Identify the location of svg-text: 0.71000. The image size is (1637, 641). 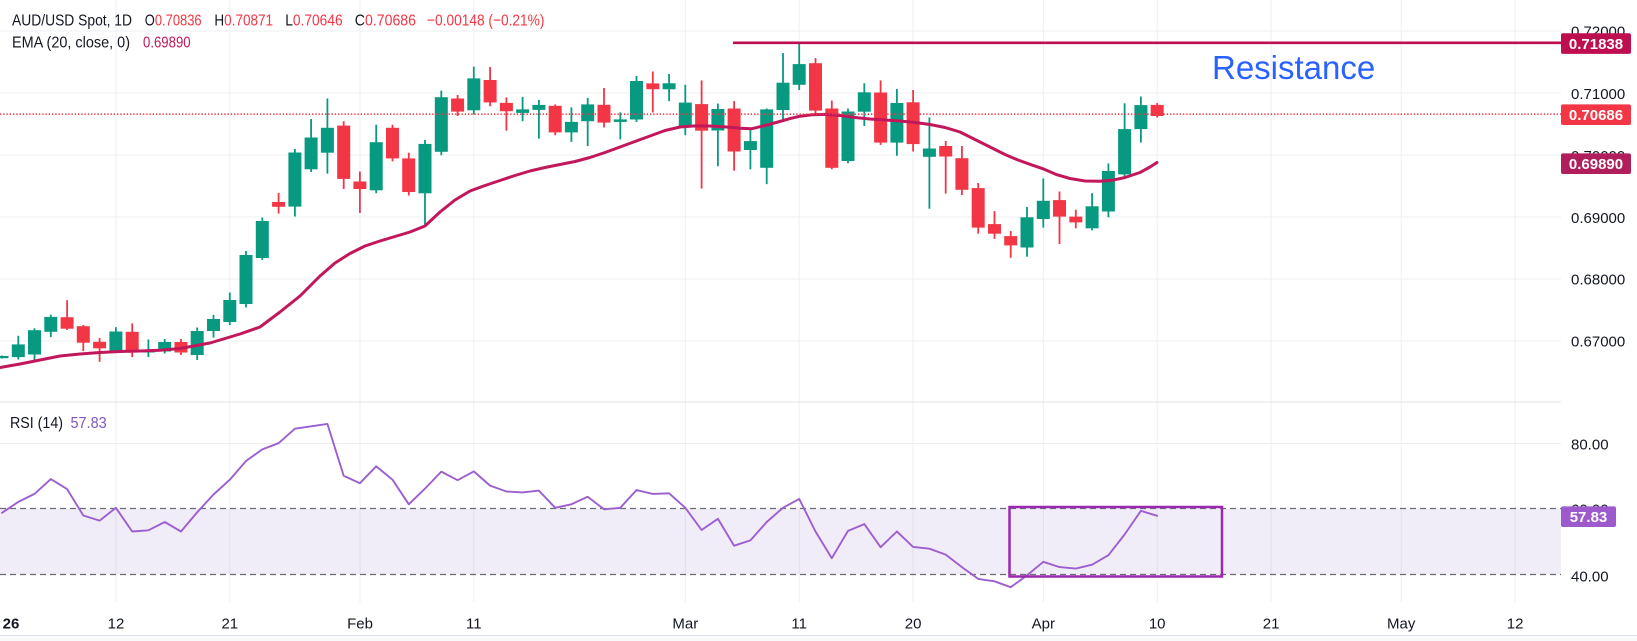
(1598, 94).